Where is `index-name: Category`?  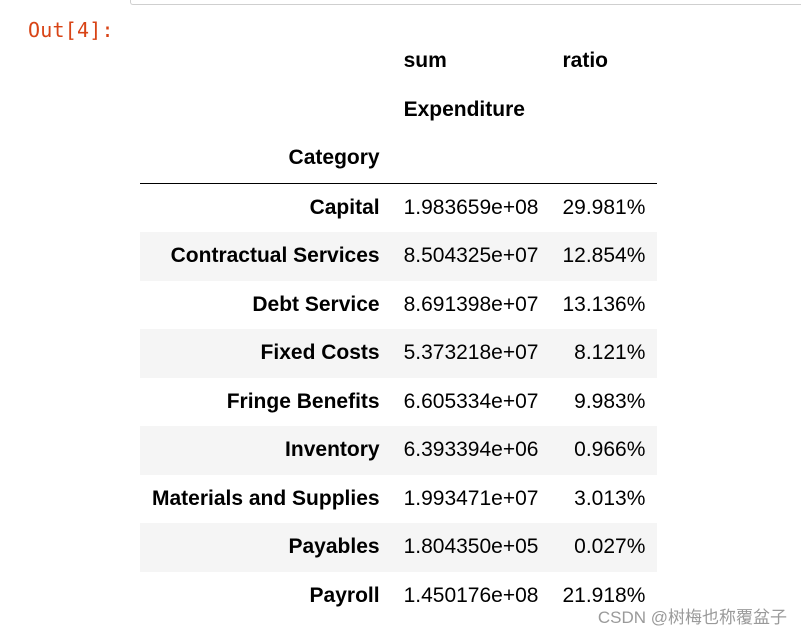
index-name: Category is located at coordinates (266, 159).